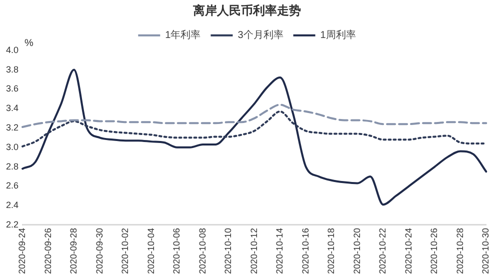 The height and width of the screenshot is (279, 500). What do you see at coordinates (99, 251) in the screenshot?
I see `x-tick-label: 2020-09-30` at bounding box center [99, 251].